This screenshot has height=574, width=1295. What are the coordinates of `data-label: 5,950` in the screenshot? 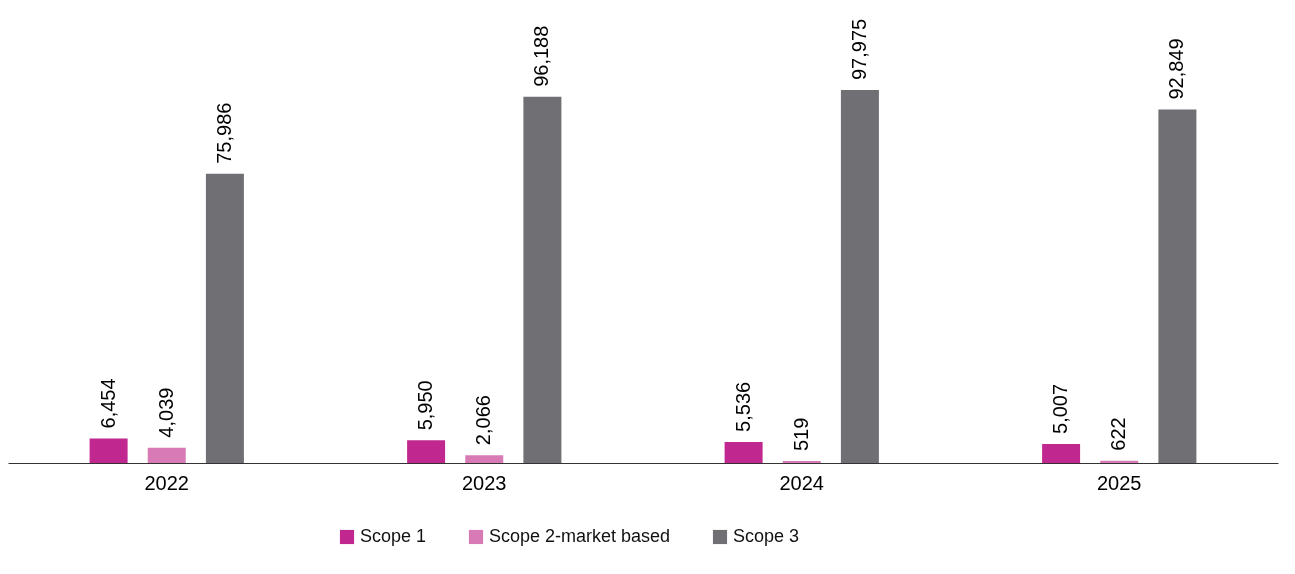 It's located at (425, 405).